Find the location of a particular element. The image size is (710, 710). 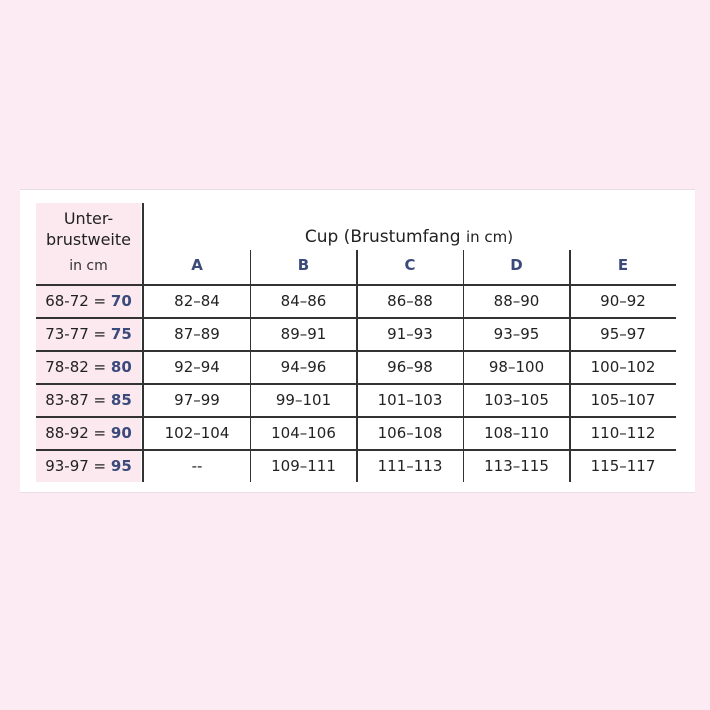

table-cell: 106–108 is located at coordinates (410, 433).